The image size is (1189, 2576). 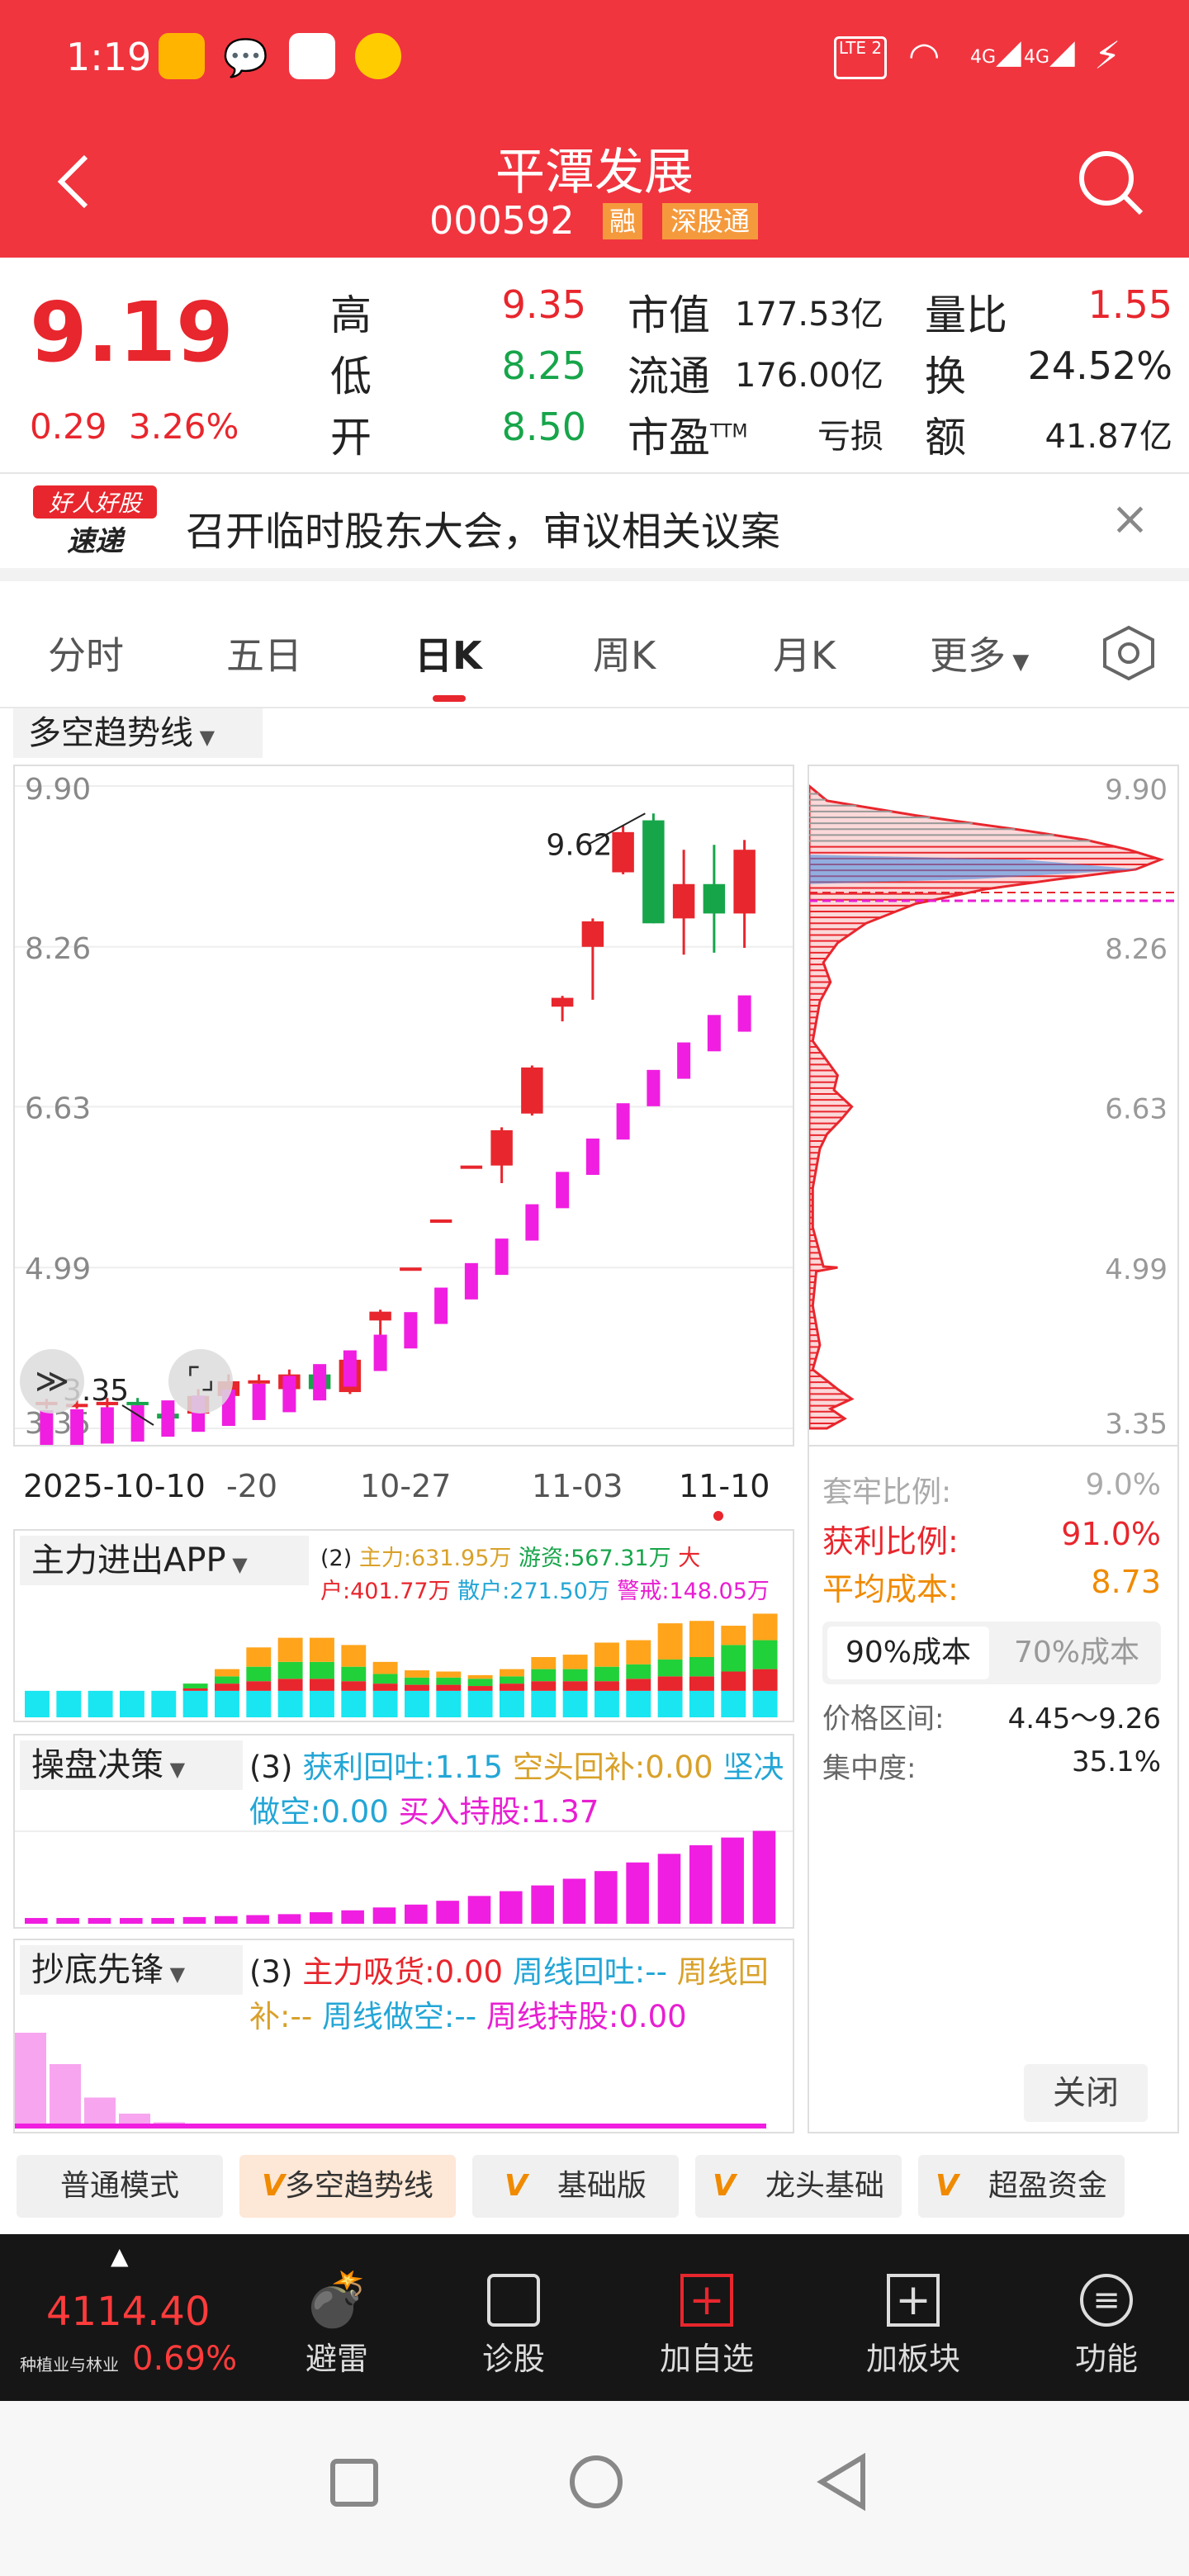 I want to click on trapped-ratio-value: 9.0%, so click(x=1123, y=1485).